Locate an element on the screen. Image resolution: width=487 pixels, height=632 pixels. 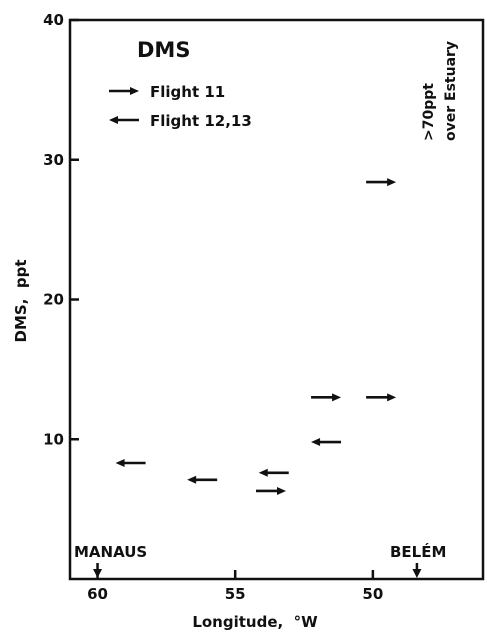
belem-label: BELÉM is located at coordinates (418, 551).